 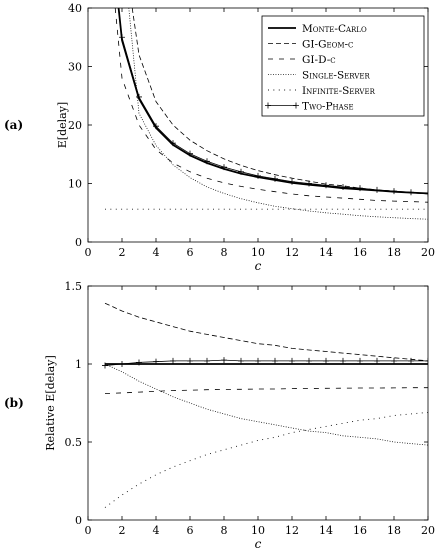 I want to click on series-line-infinite-server, so click(x=266, y=459).